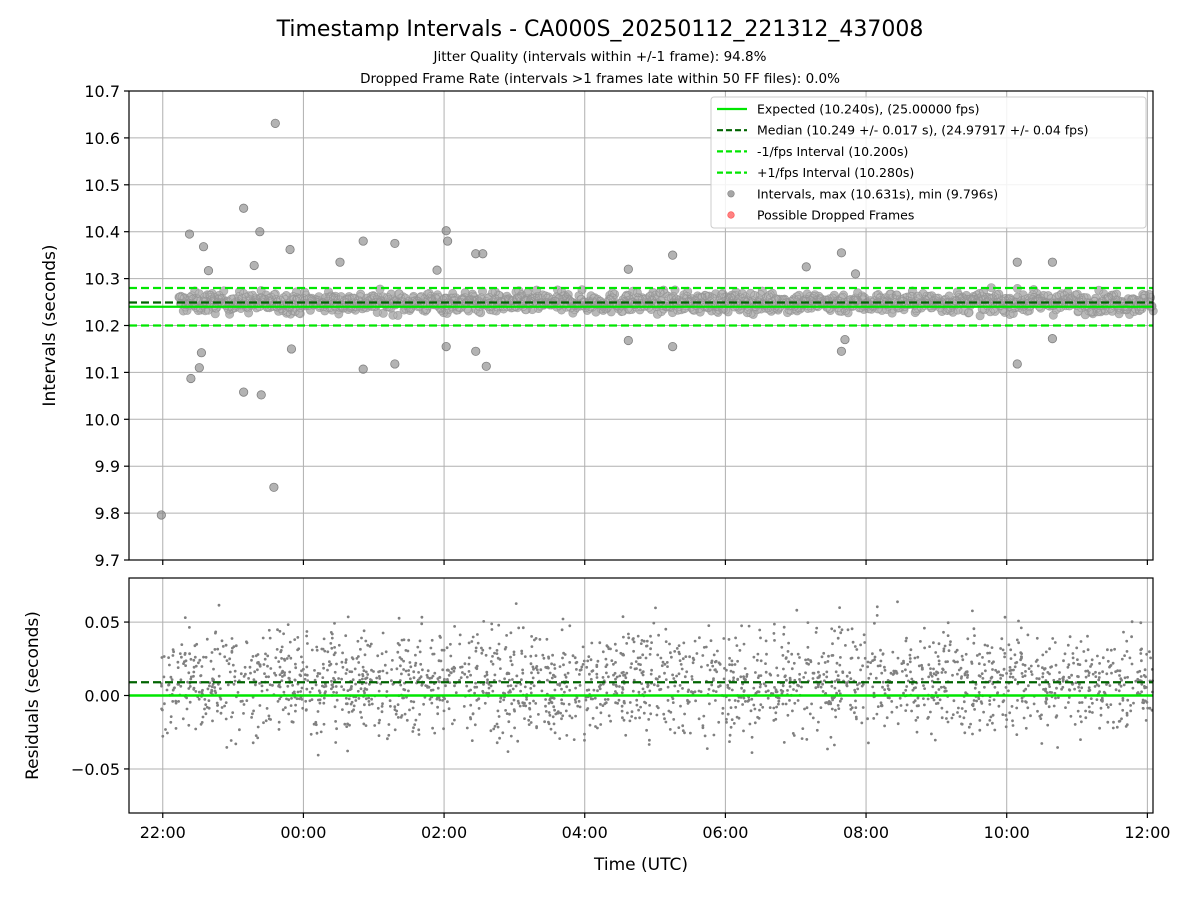 Image resolution: width=1200 pixels, height=900 pixels. Describe the element at coordinates (107, 513) in the screenshot. I see `intervals-y-tick-label: 9.8` at that location.